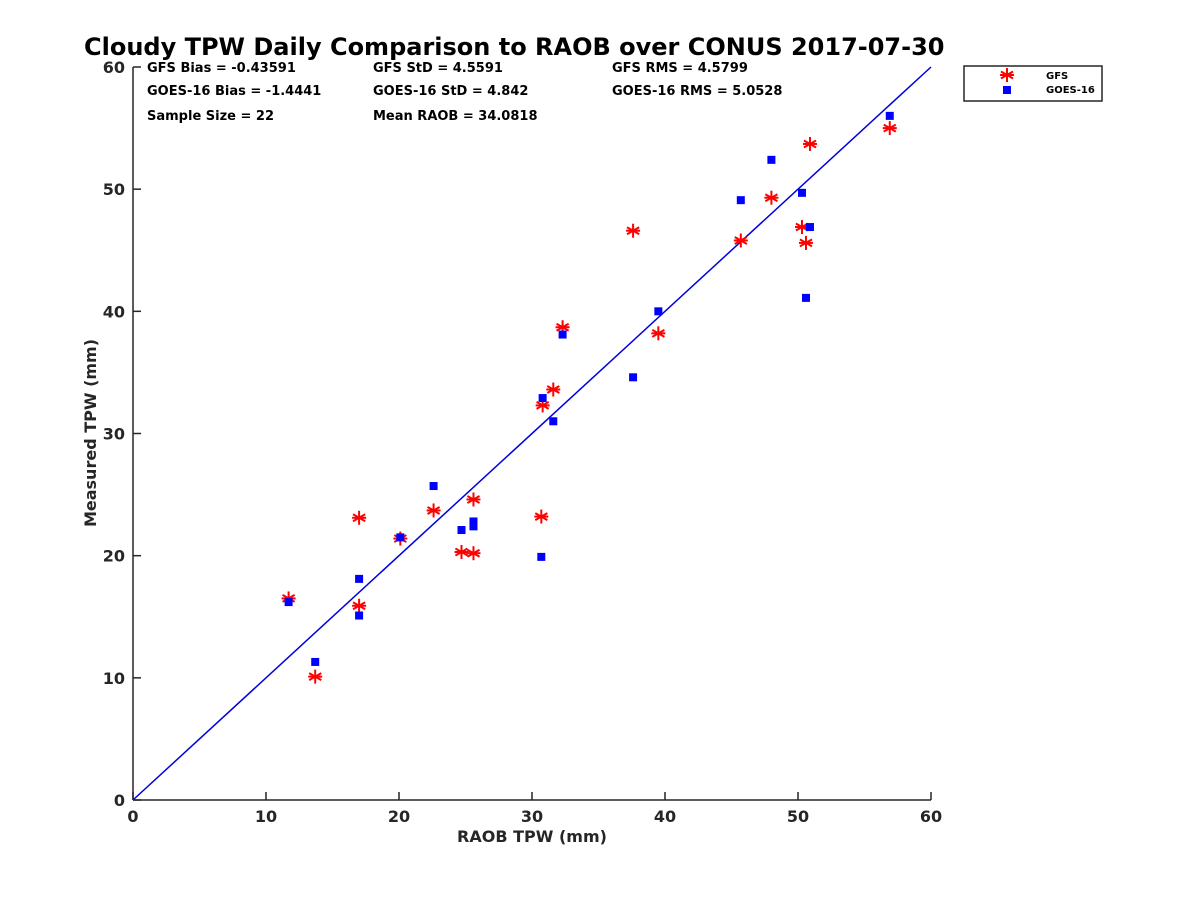 The width and height of the screenshot is (1200, 900). What do you see at coordinates (132, 816) in the screenshot?
I see `x-tick-label-0: 0` at bounding box center [132, 816].